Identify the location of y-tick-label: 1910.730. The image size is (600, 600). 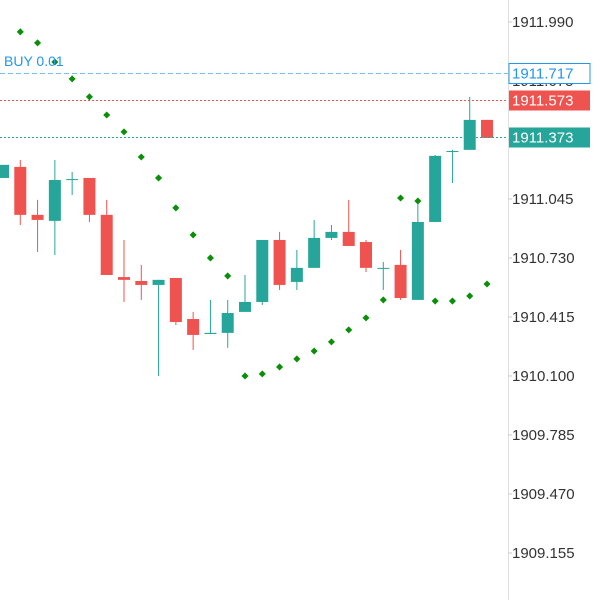
(543, 258).